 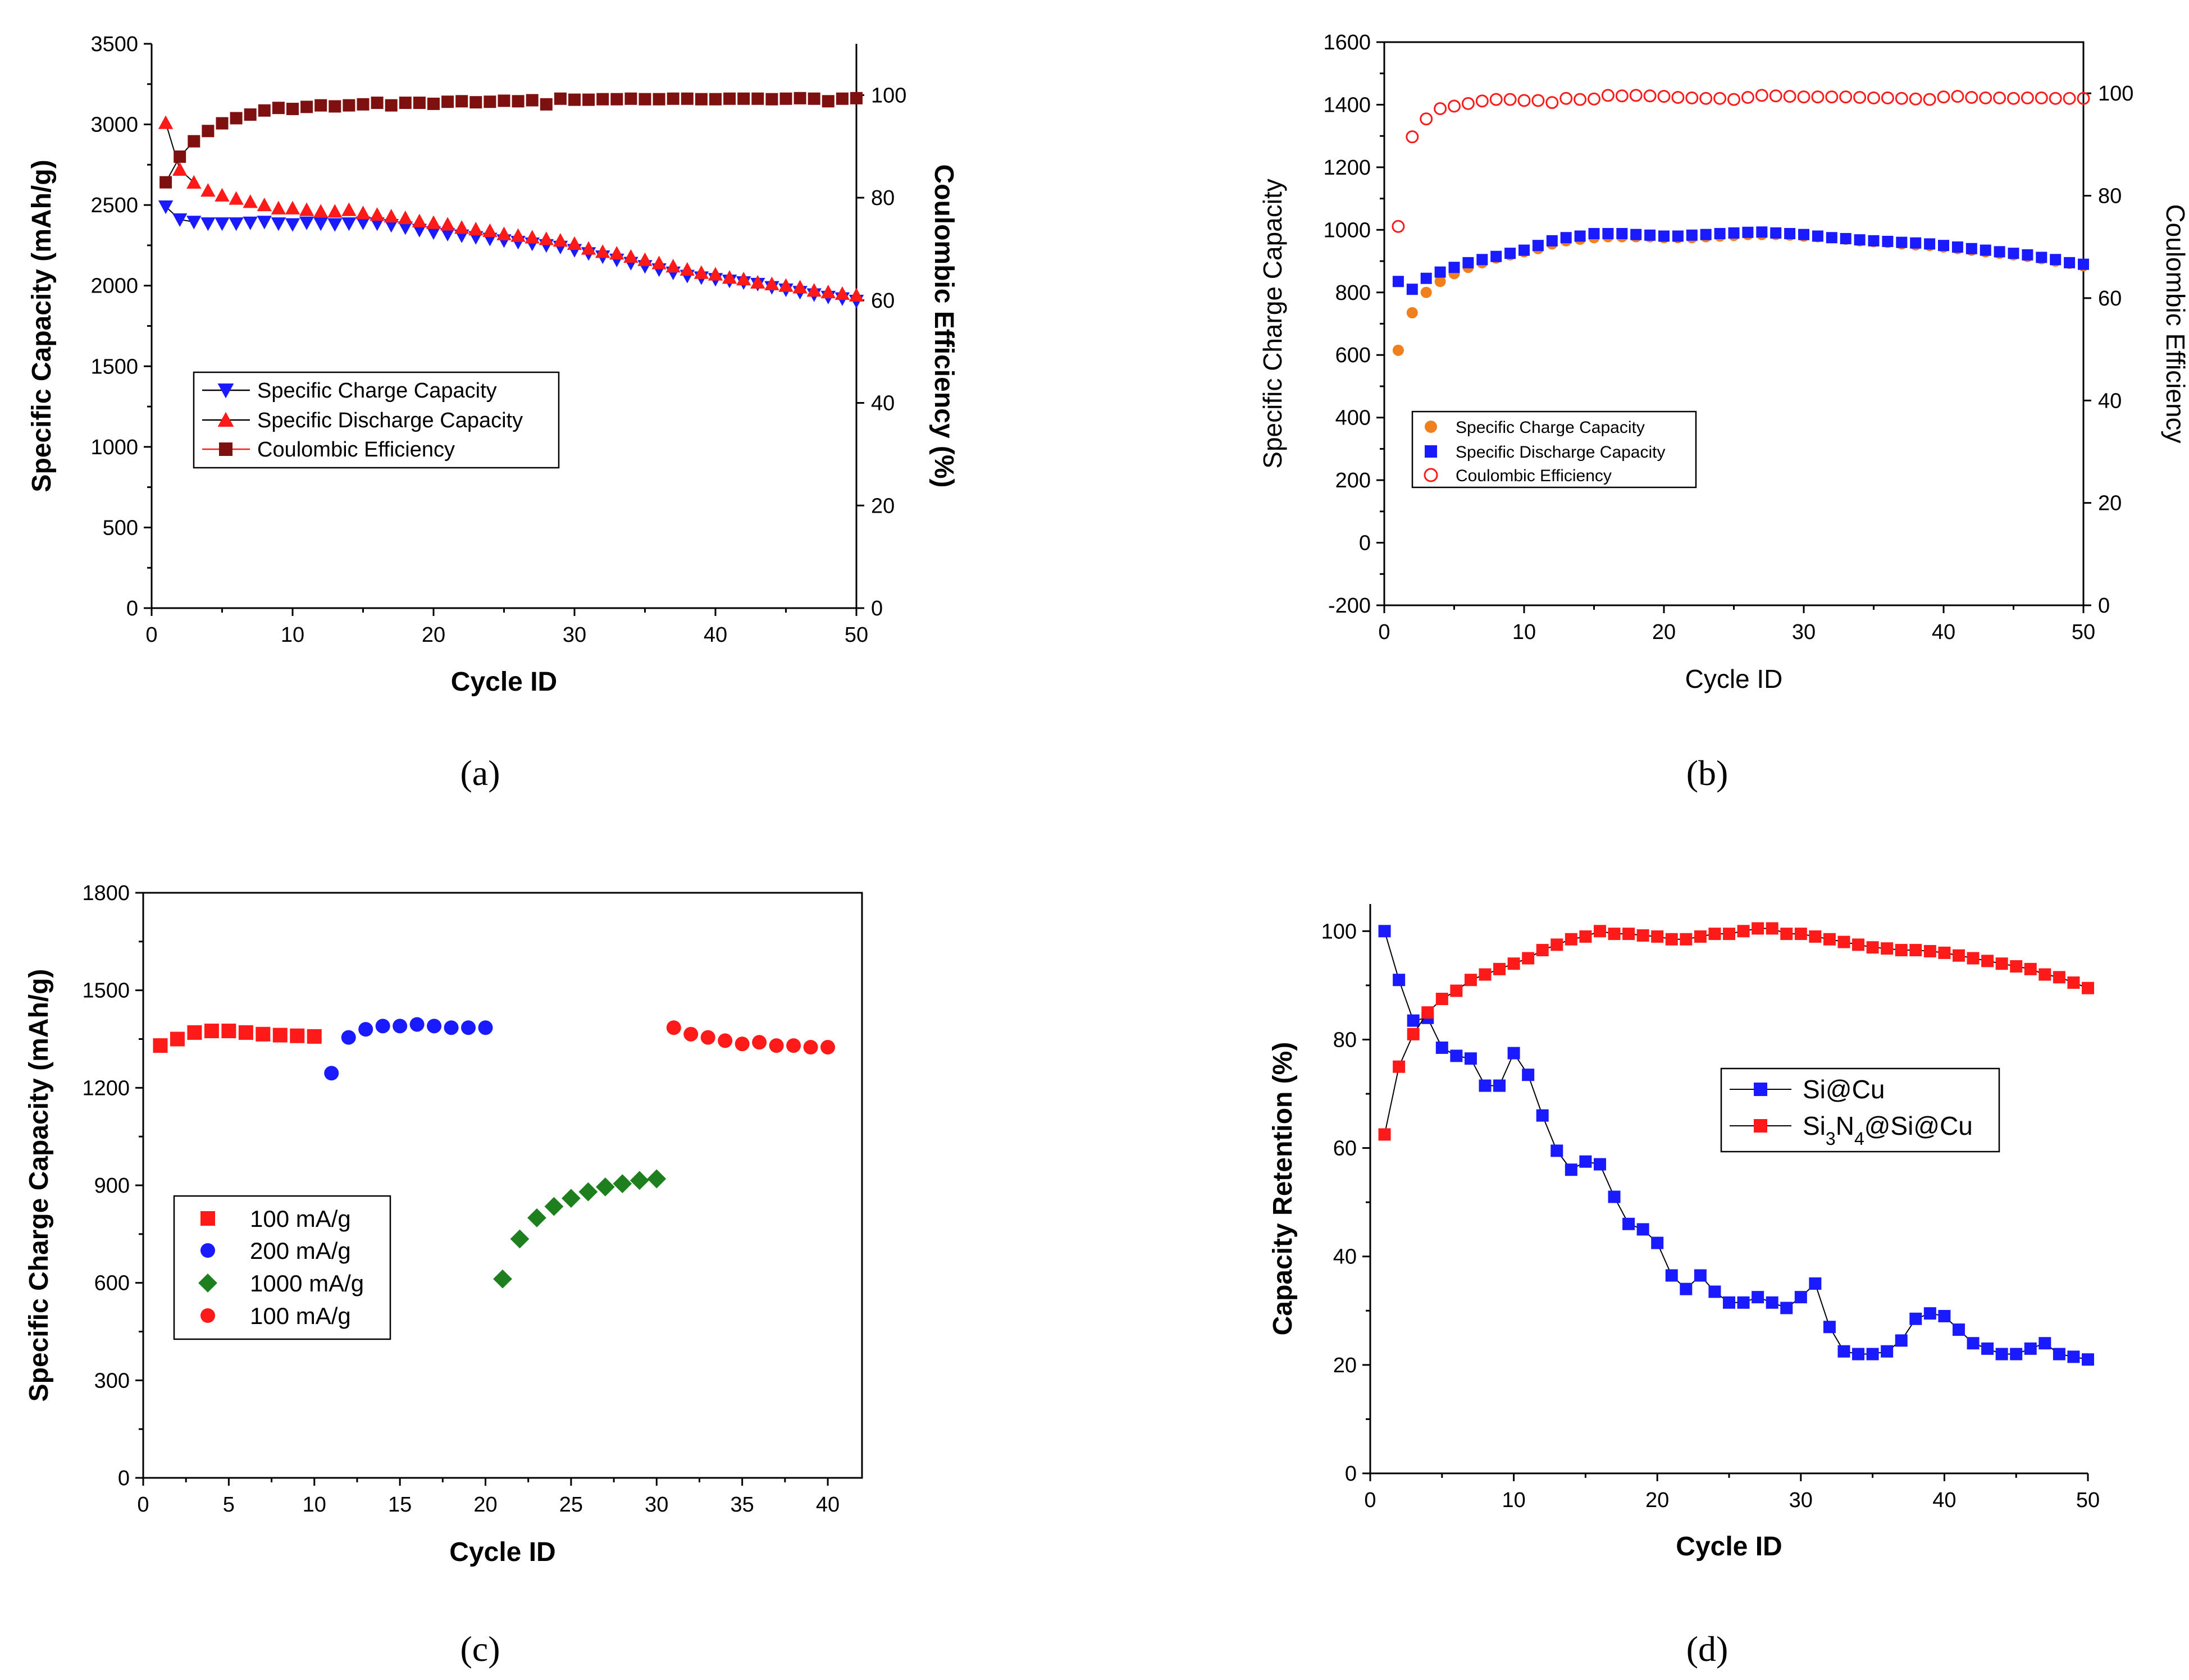 I want to click on x-tick-label: 10, so click(x=292, y=635).